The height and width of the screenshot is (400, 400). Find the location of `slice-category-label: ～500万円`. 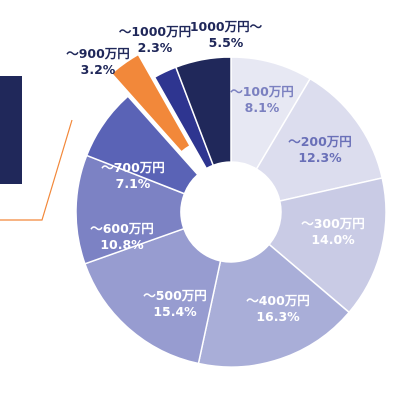

slice-category-label: ～500万円 is located at coordinates (175, 295).